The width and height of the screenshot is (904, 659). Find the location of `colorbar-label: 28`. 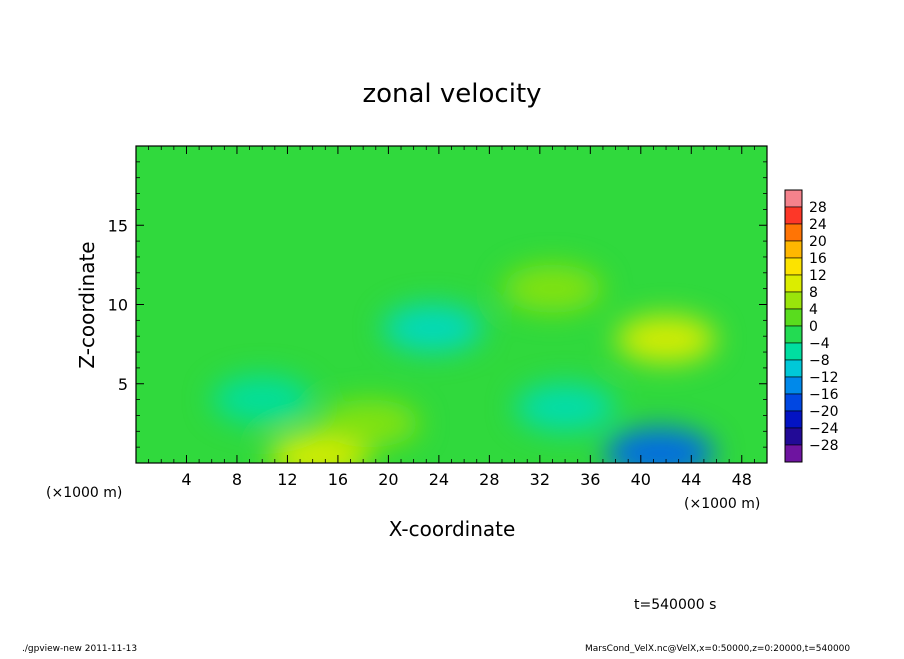

colorbar-label: 28 is located at coordinates (818, 208).